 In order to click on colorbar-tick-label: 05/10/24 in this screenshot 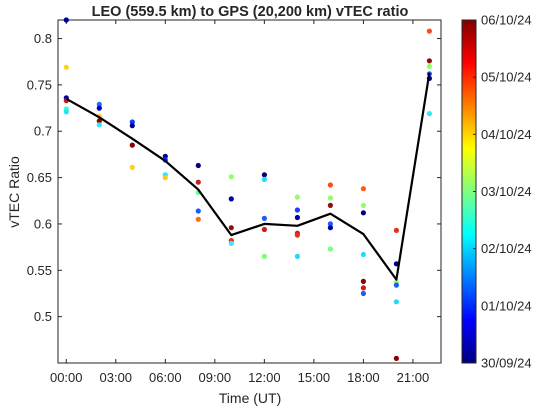, I will do `click(506, 77)`.